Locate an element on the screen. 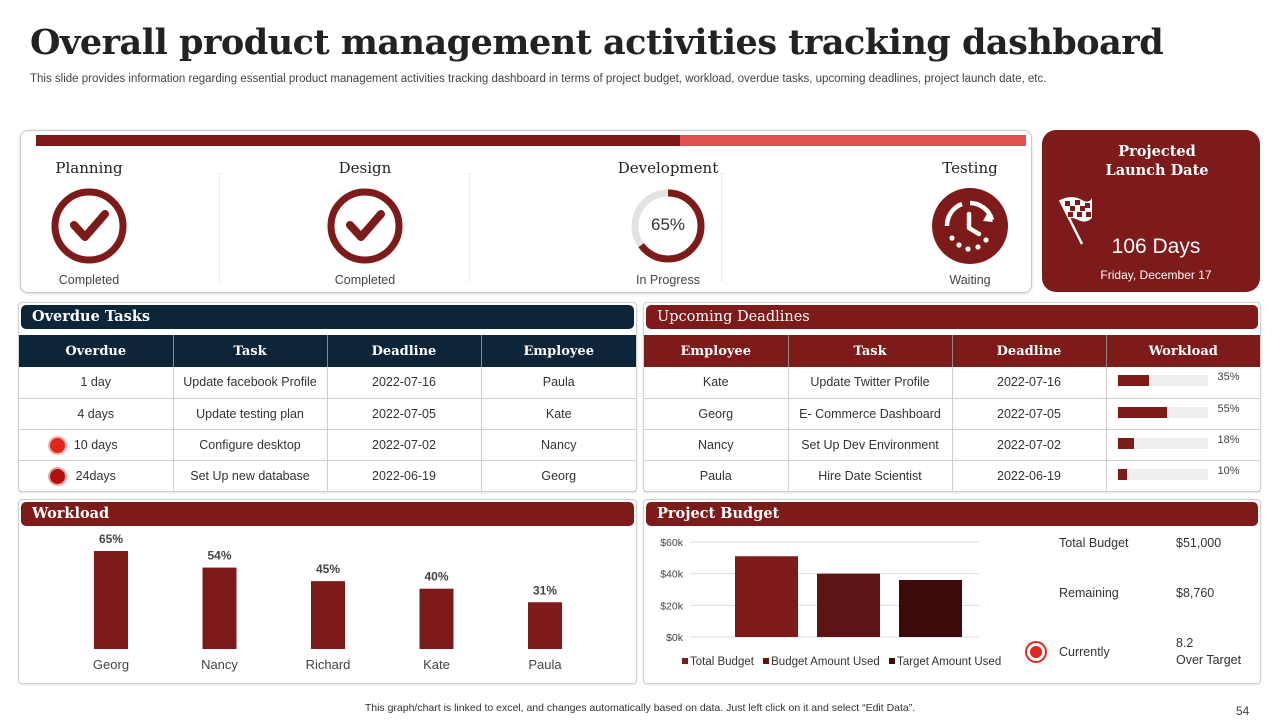 The image size is (1280, 720). progress-percent: 65% is located at coordinates (668, 224).